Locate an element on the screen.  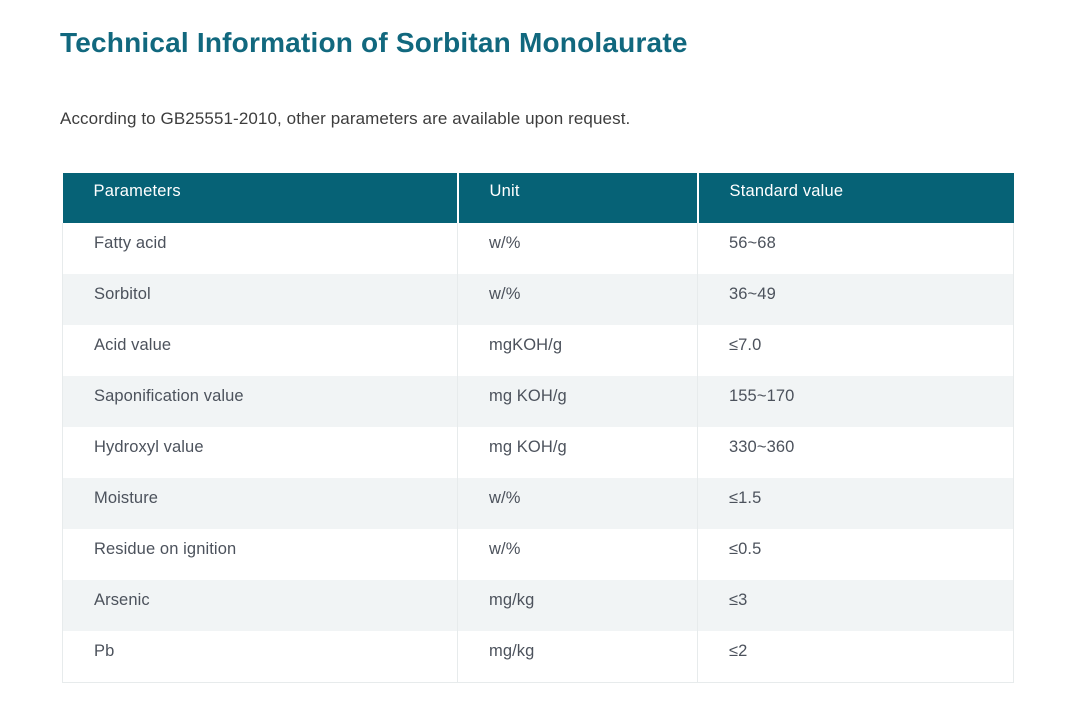
parameter-cell: Pb is located at coordinates (260, 657).